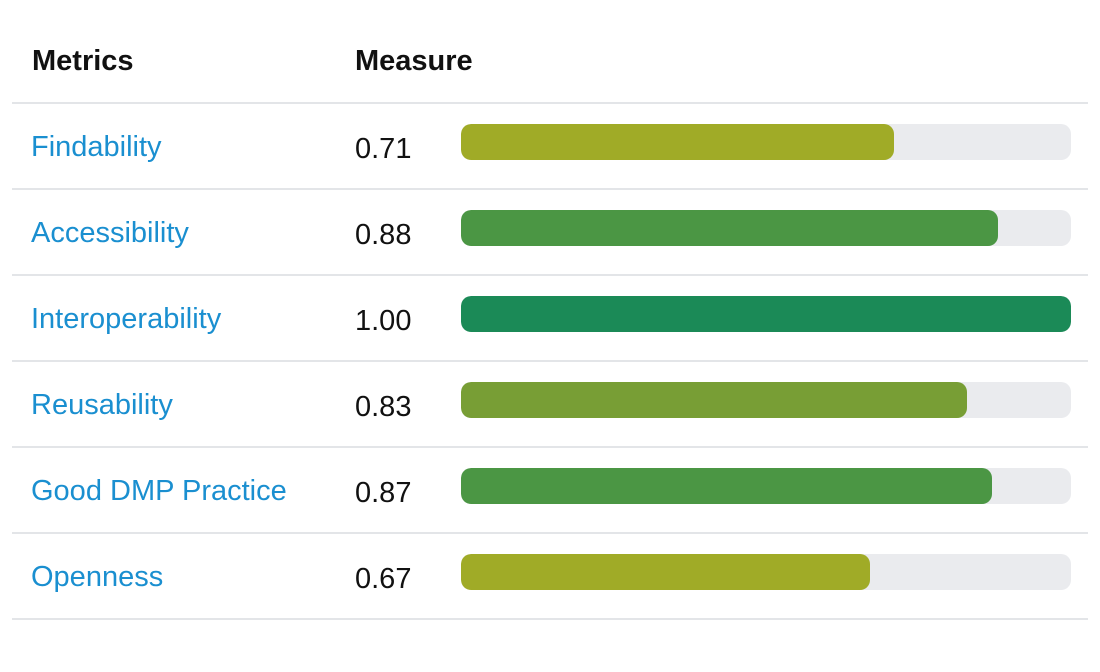 This screenshot has height=672, width=1100. I want to click on table-row: Accessibility 0.88, so click(550, 233).